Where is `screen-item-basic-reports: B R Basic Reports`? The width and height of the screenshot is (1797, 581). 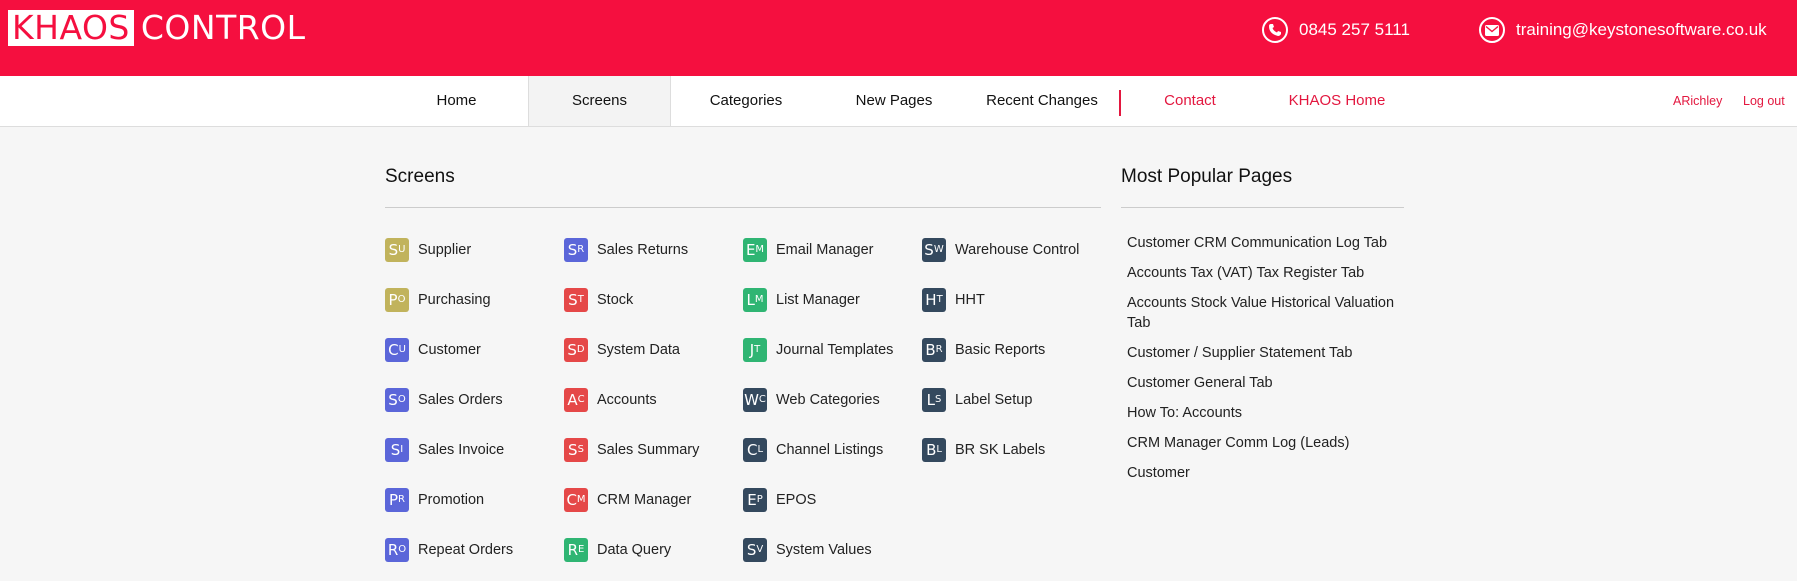 screen-item-basic-reports: B R Basic Reports is located at coordinates (983, 350).